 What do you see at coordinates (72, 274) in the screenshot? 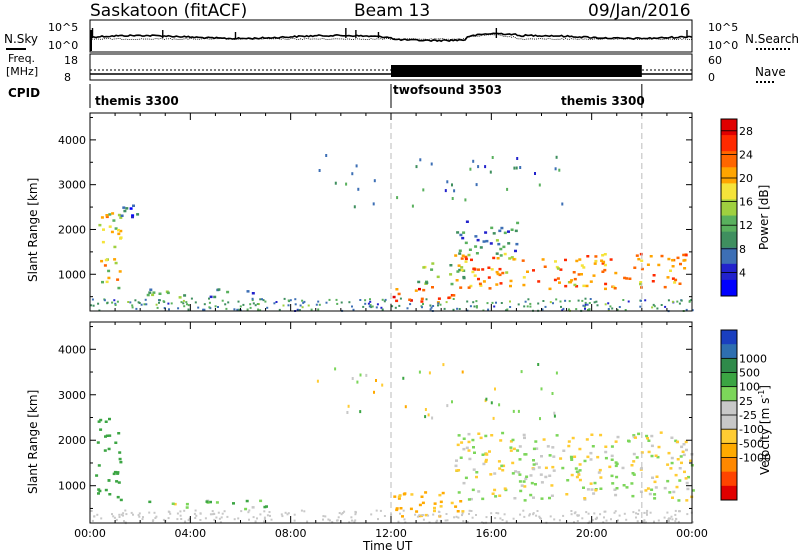
I see `y-tick-label: 1000` at bounding box center [72, 274].